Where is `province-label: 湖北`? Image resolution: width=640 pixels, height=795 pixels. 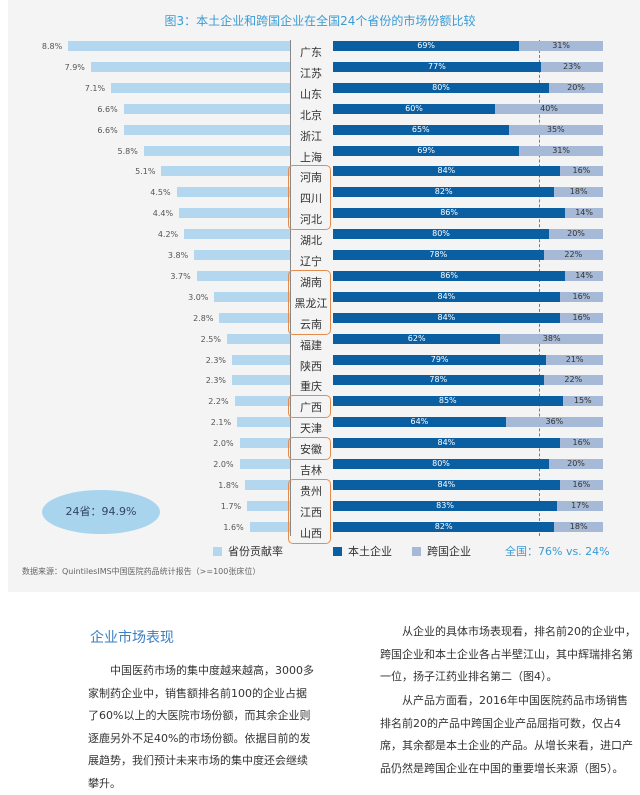 province-label: 湖北 is located at coordinates (311, 241).